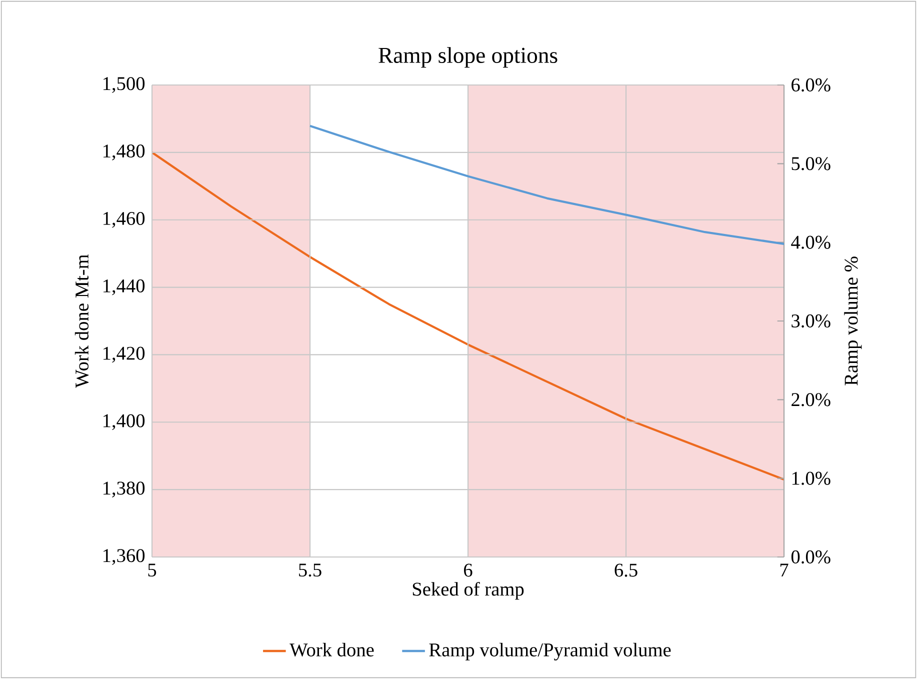 The image size is (917, 679). What do you see at coordinates (468, 57) in the screenshot?
I see `chart-title: Ramp slope options` at bounding box center [468, 57].